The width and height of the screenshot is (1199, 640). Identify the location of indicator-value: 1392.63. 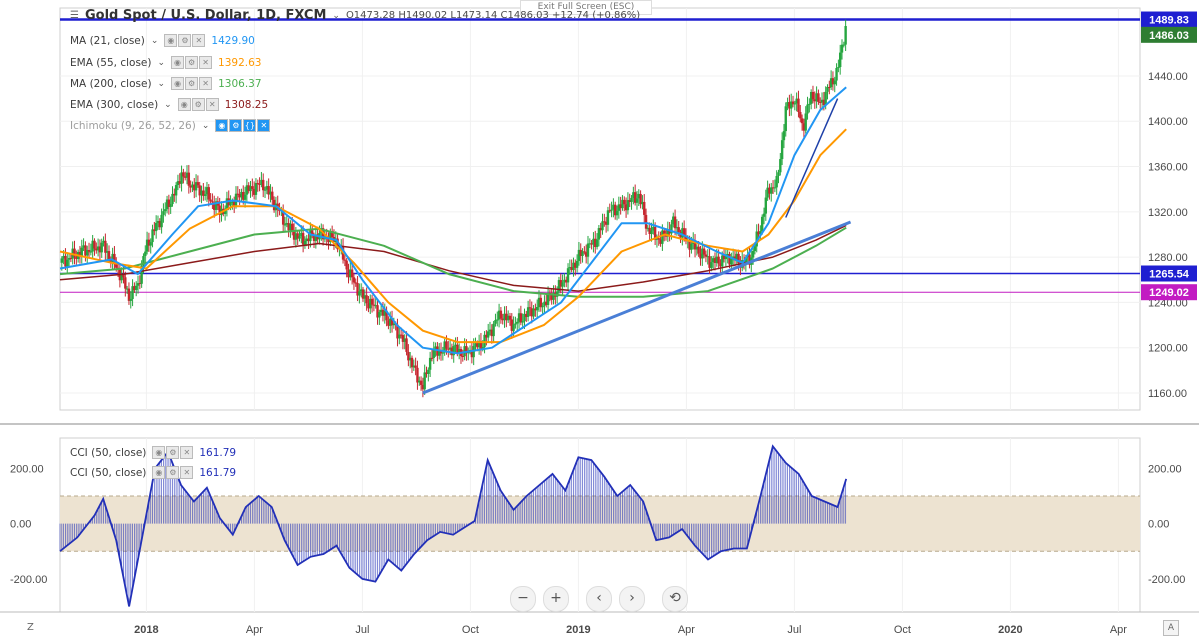
(240, 62).